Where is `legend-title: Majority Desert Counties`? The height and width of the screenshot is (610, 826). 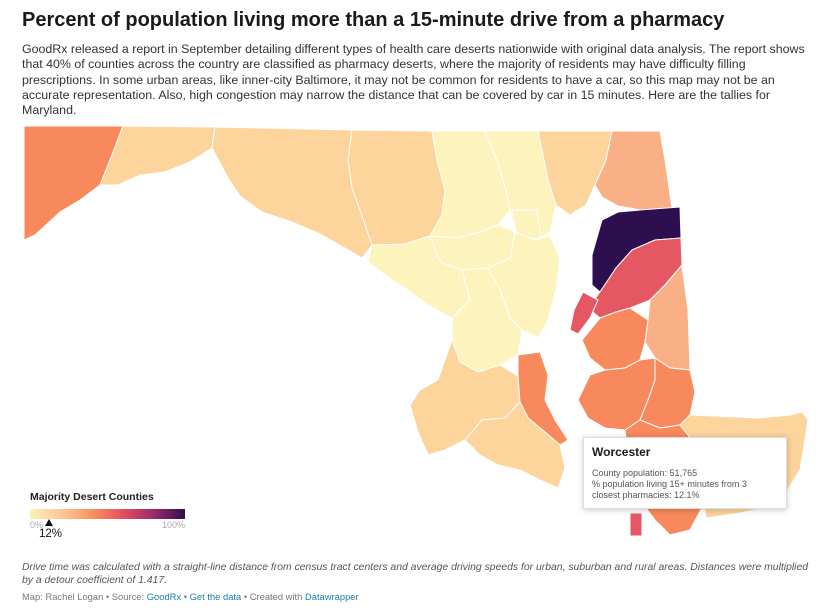
legend-title: Majority Desert Counties is located at coordinates (92, 497).